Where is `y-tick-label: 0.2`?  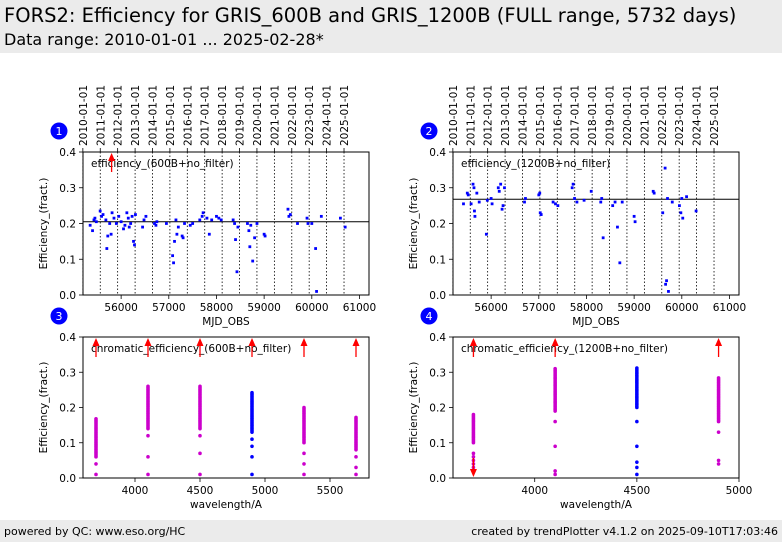
y-tick-label: 0.2 is located at coordinates (437, 225).